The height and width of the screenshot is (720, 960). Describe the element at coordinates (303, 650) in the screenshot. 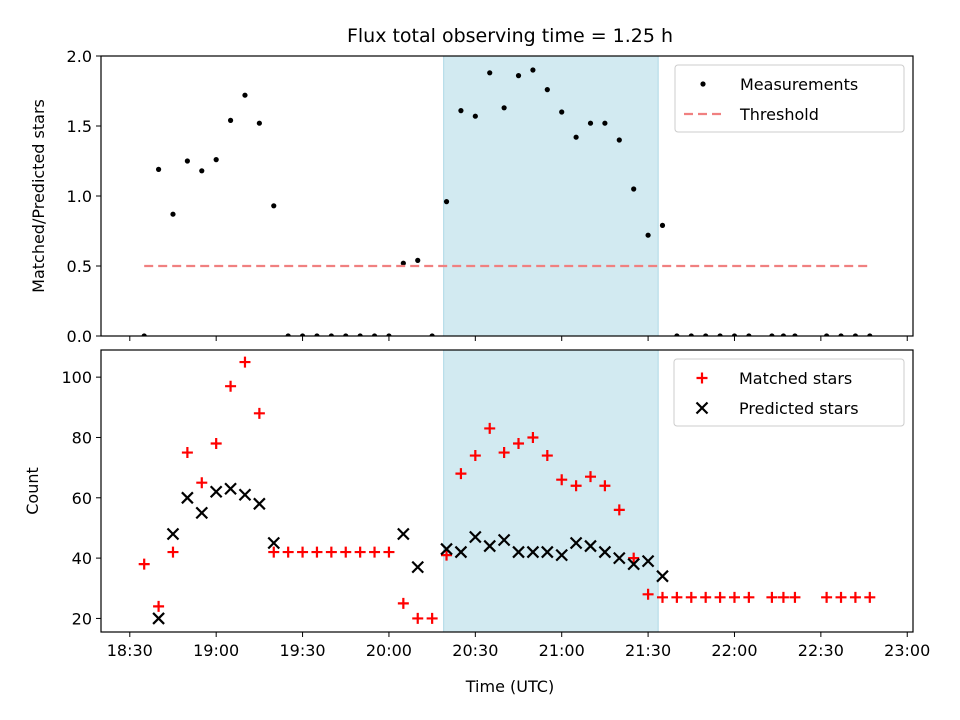

I see `x-tick-label-2: 19:30` at that location.